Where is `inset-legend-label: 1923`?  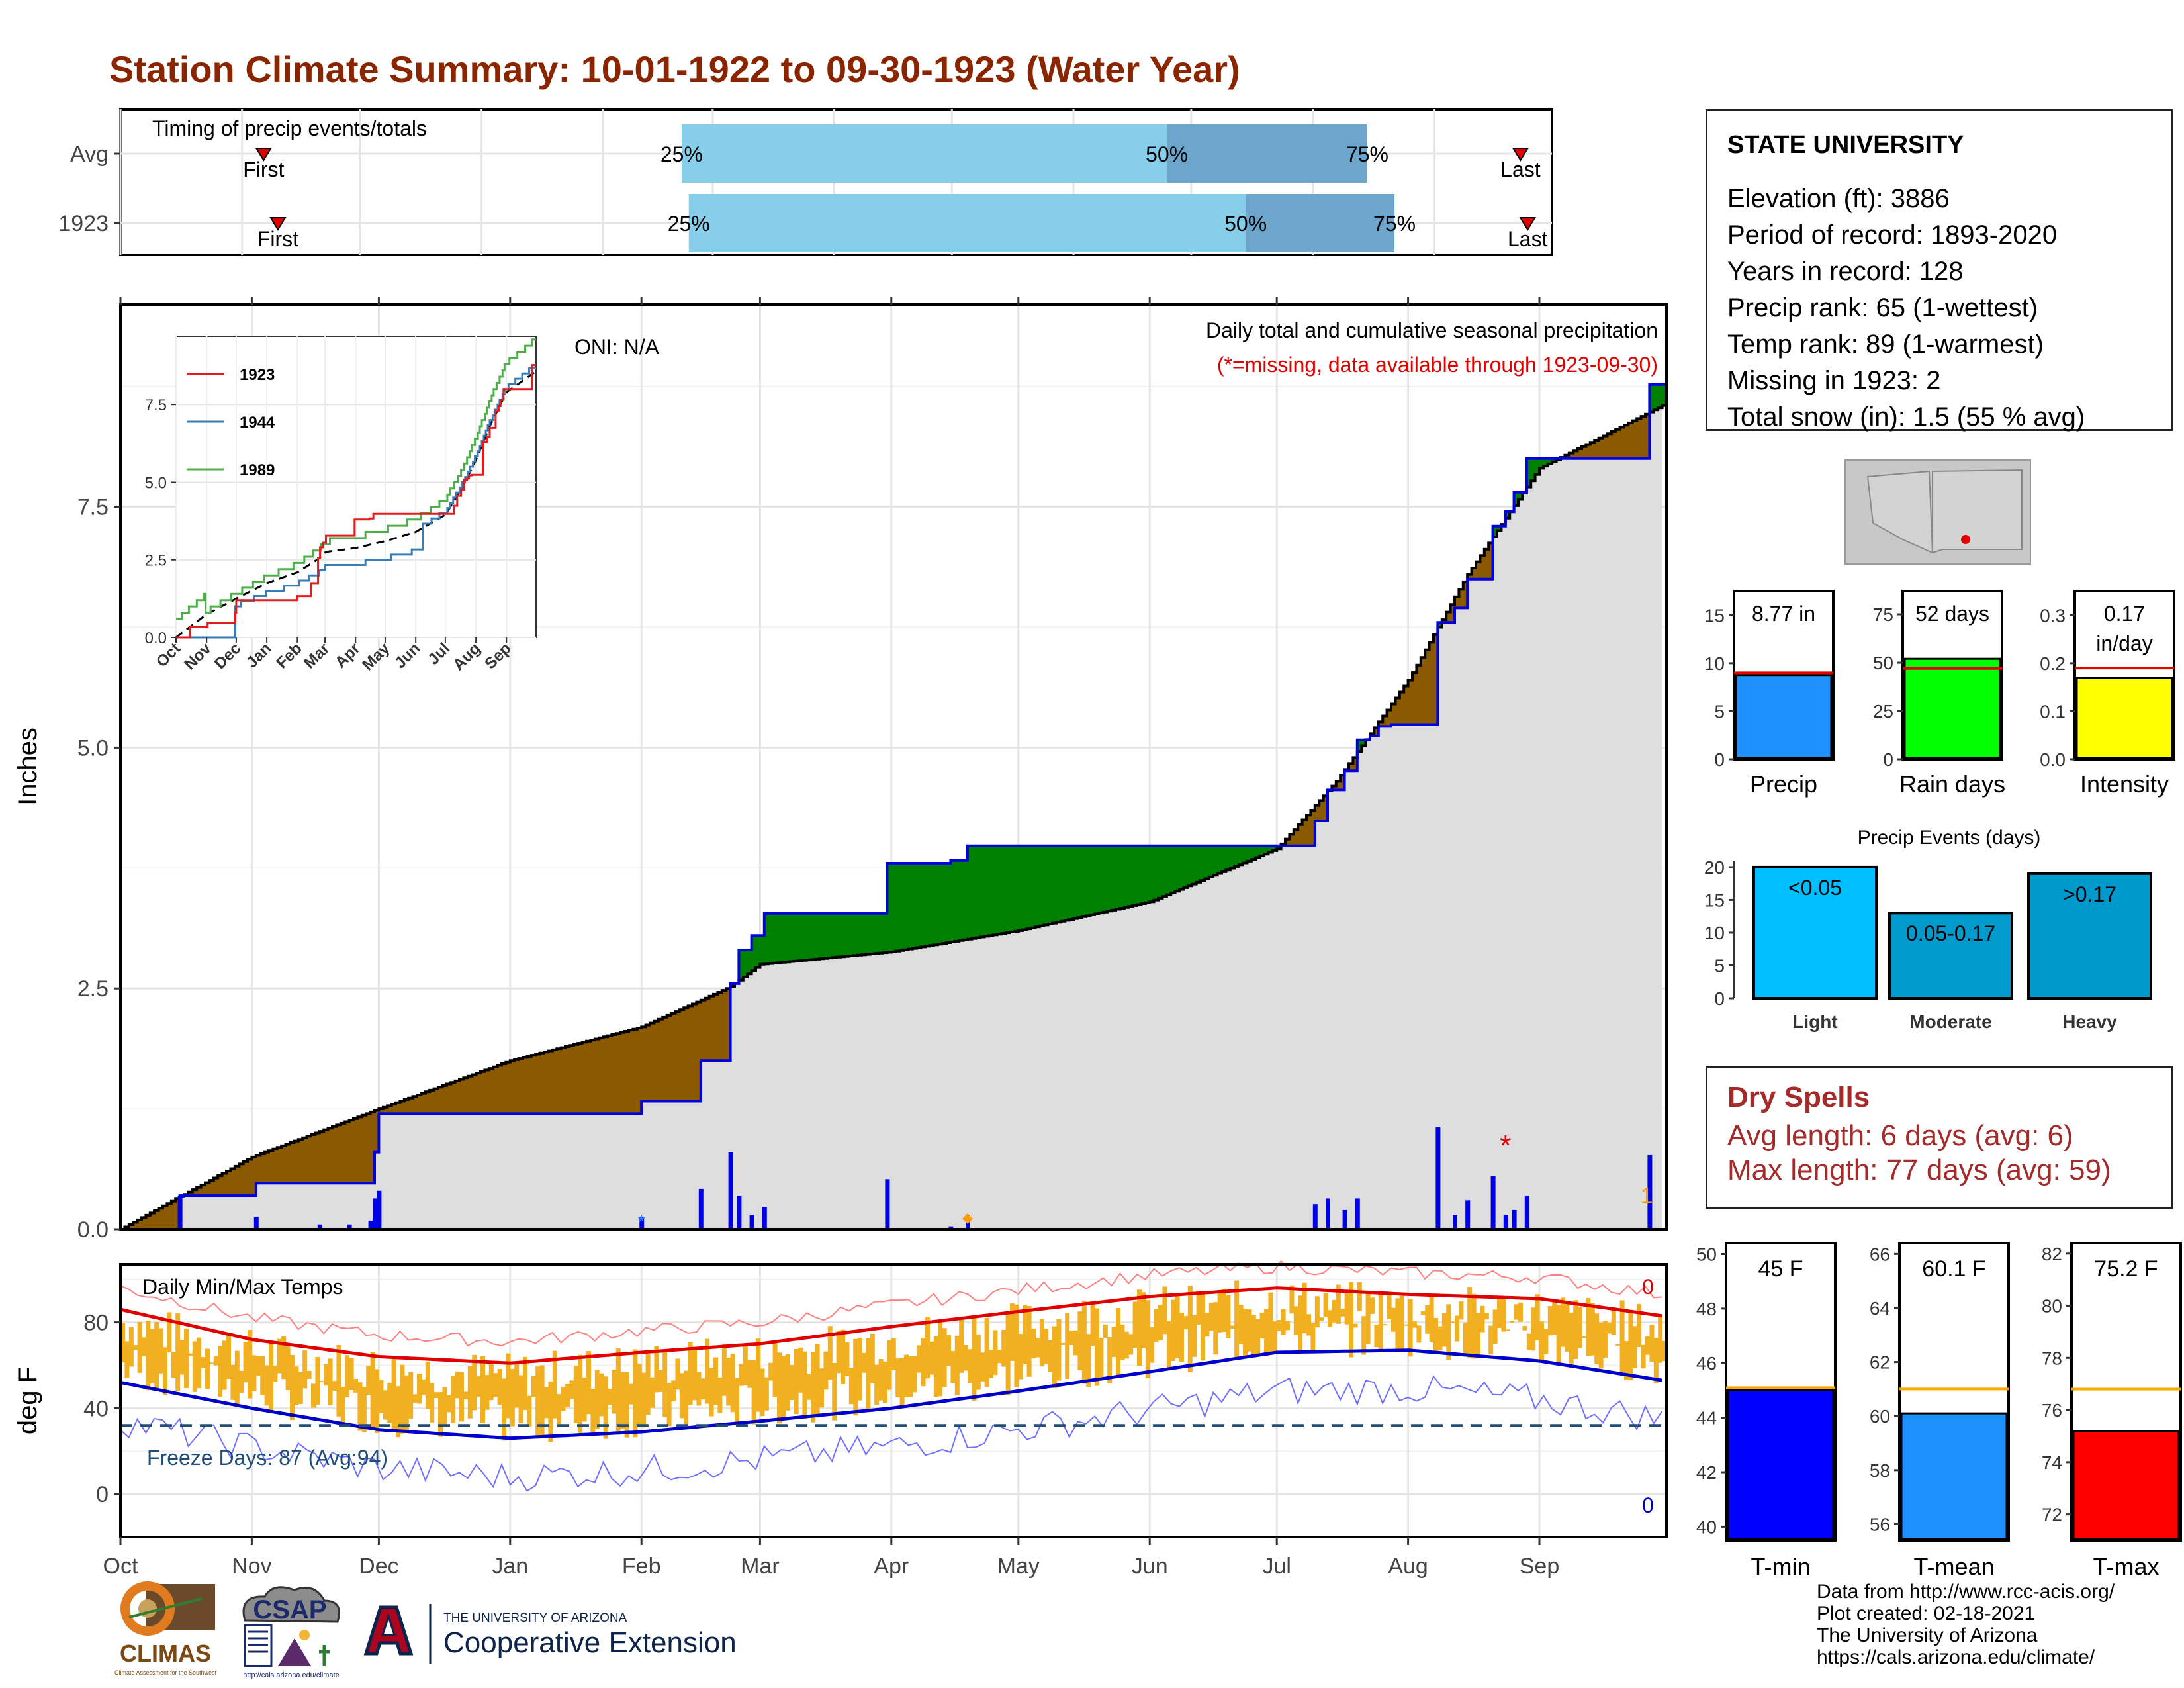
inset-legend-label: 1923 is located at coordinates (257, 375).